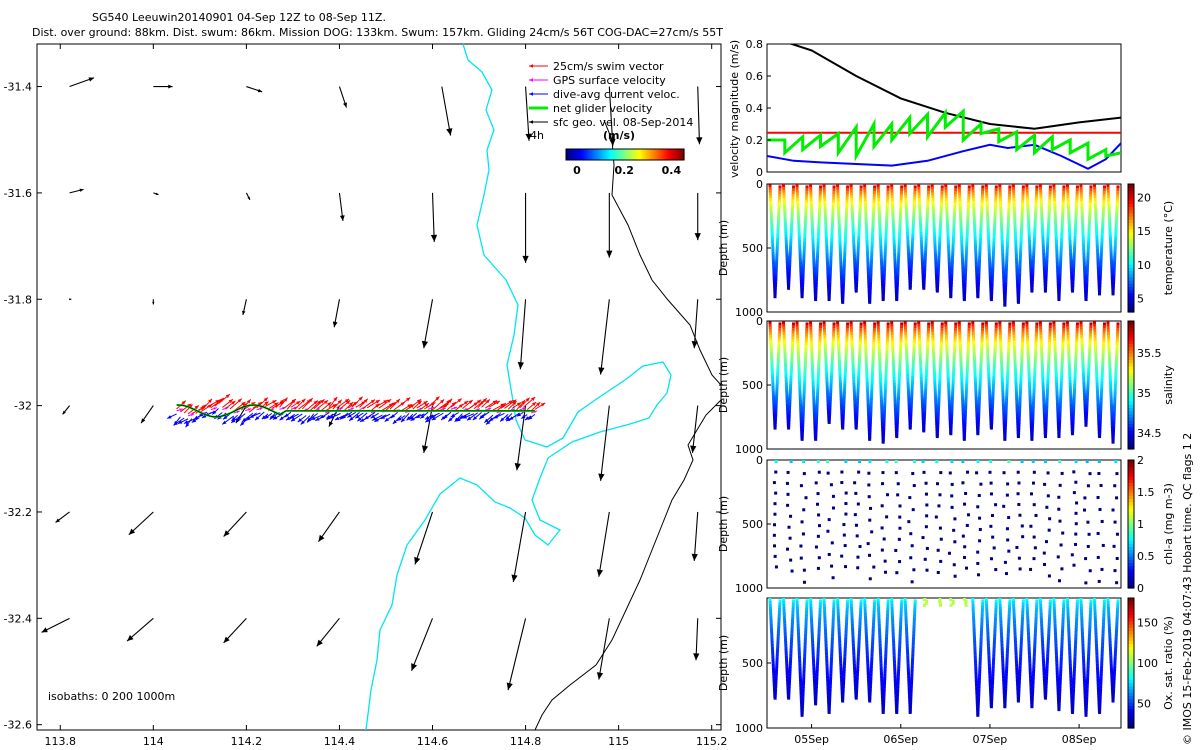 The height and width of the screenshot is (750, 1200). I want to click on legend-arrow-head, so click(531, 80).